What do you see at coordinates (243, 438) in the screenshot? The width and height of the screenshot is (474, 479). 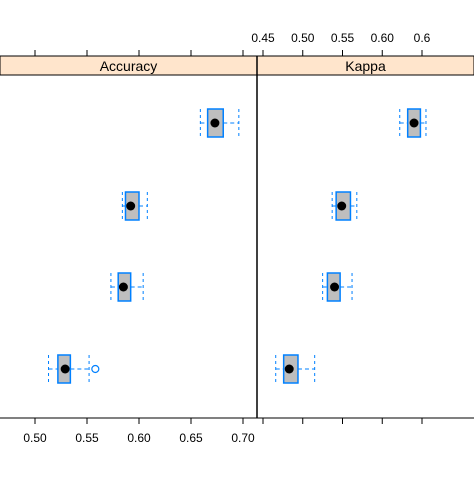 I see `accuracy-x-tick-label: 0.70` at bounding box center [243, 438].